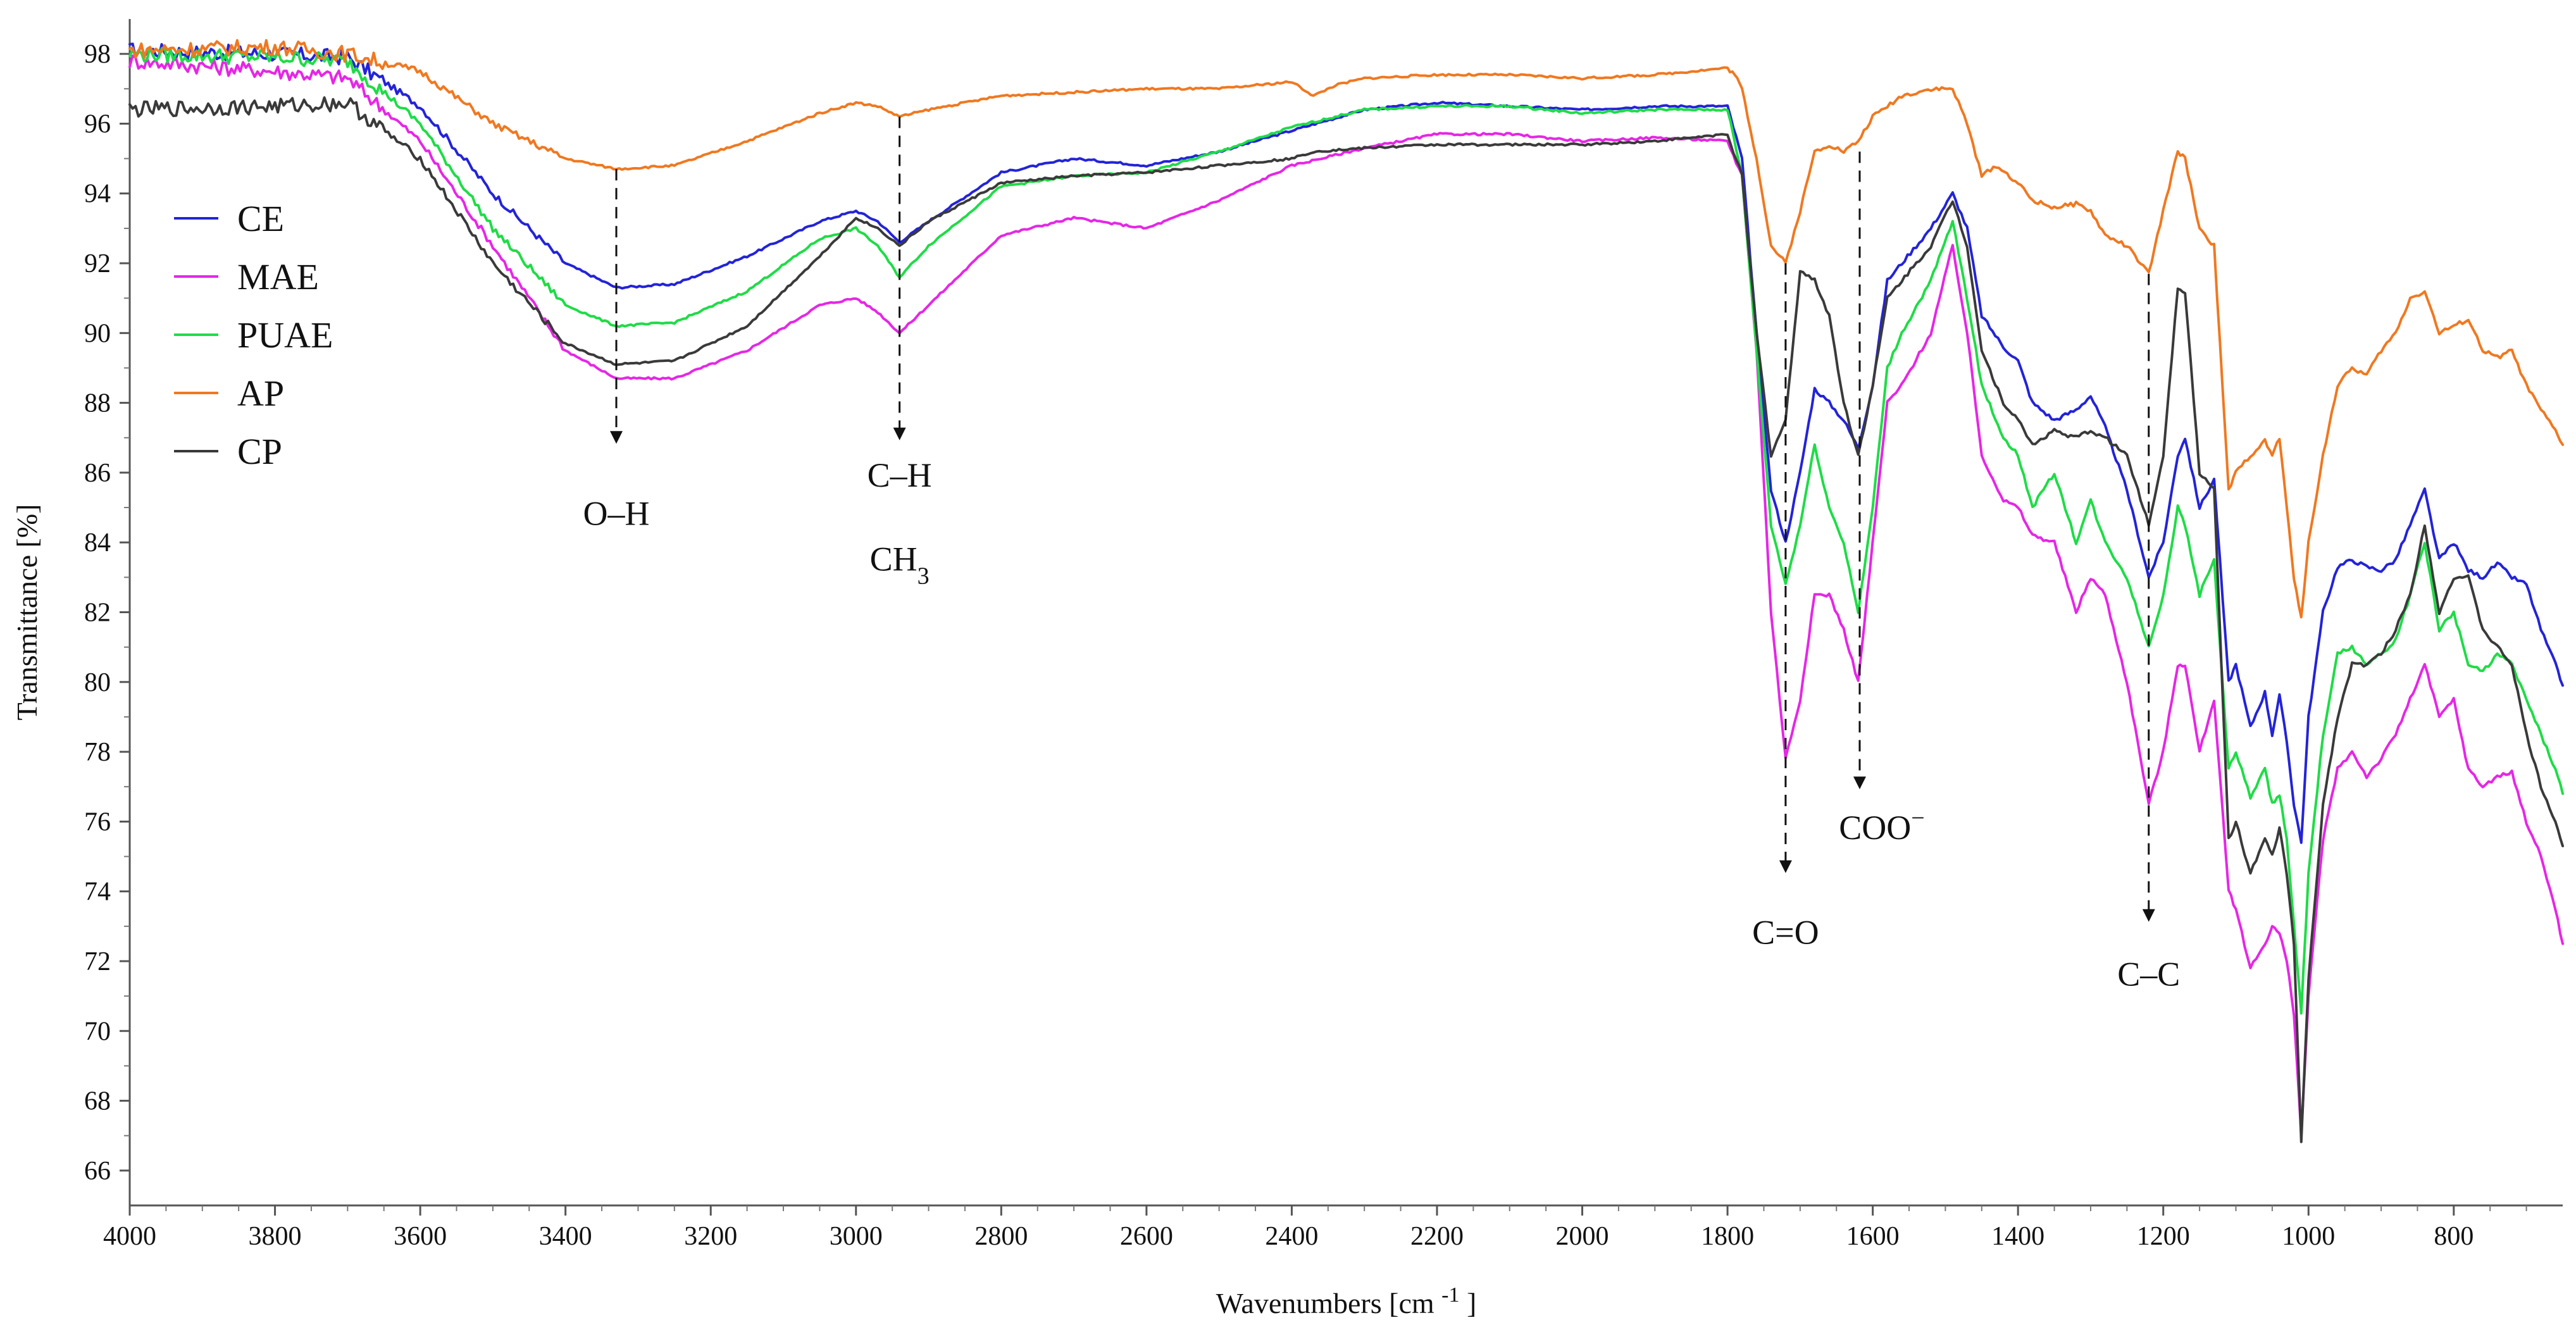 The height and width of the screenshot is (1332, 2576). Describe the element at coordinates (2018, 1237) in the screenshot. I see `x-tick-label: 1400` at that location.